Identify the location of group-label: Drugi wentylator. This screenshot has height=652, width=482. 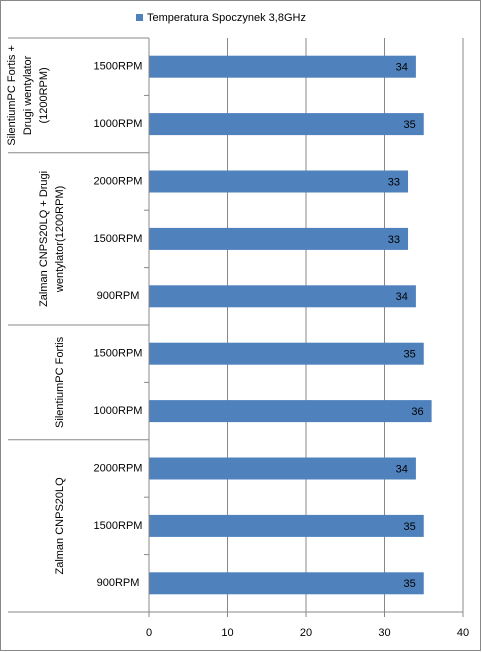
(28, 95).